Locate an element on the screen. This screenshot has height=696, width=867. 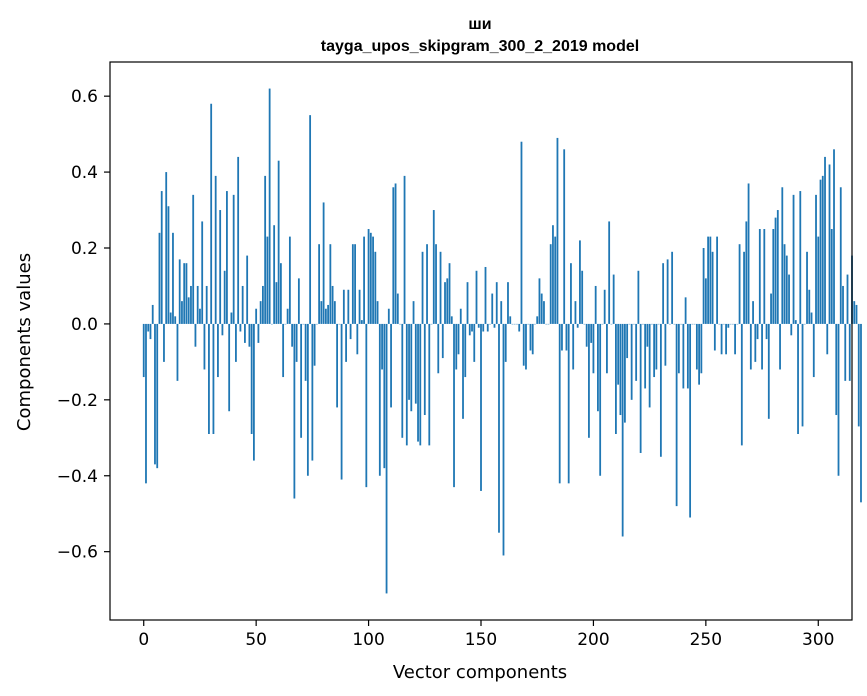
chart-title: ши is located at coordinates (479, 24).